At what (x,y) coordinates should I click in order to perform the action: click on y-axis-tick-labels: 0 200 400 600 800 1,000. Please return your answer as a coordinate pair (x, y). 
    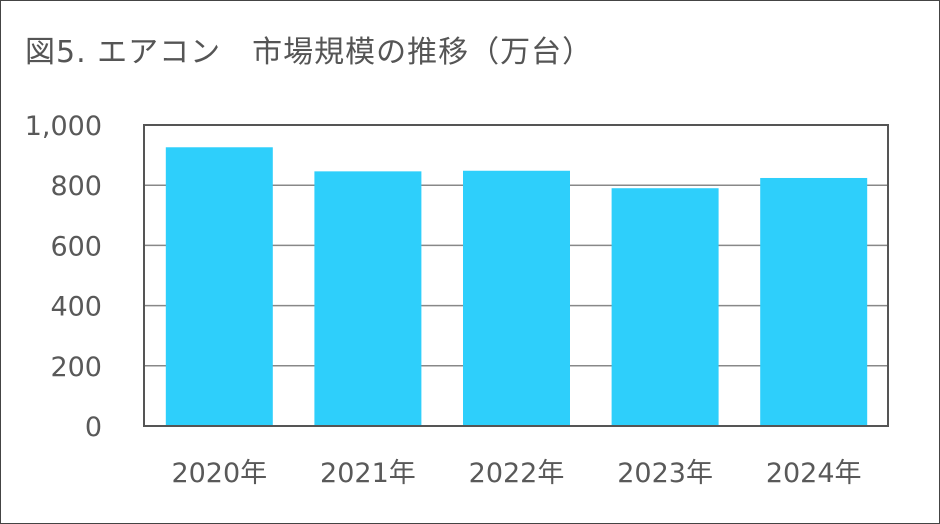
    Looking at the image, I should click on (63, 277).